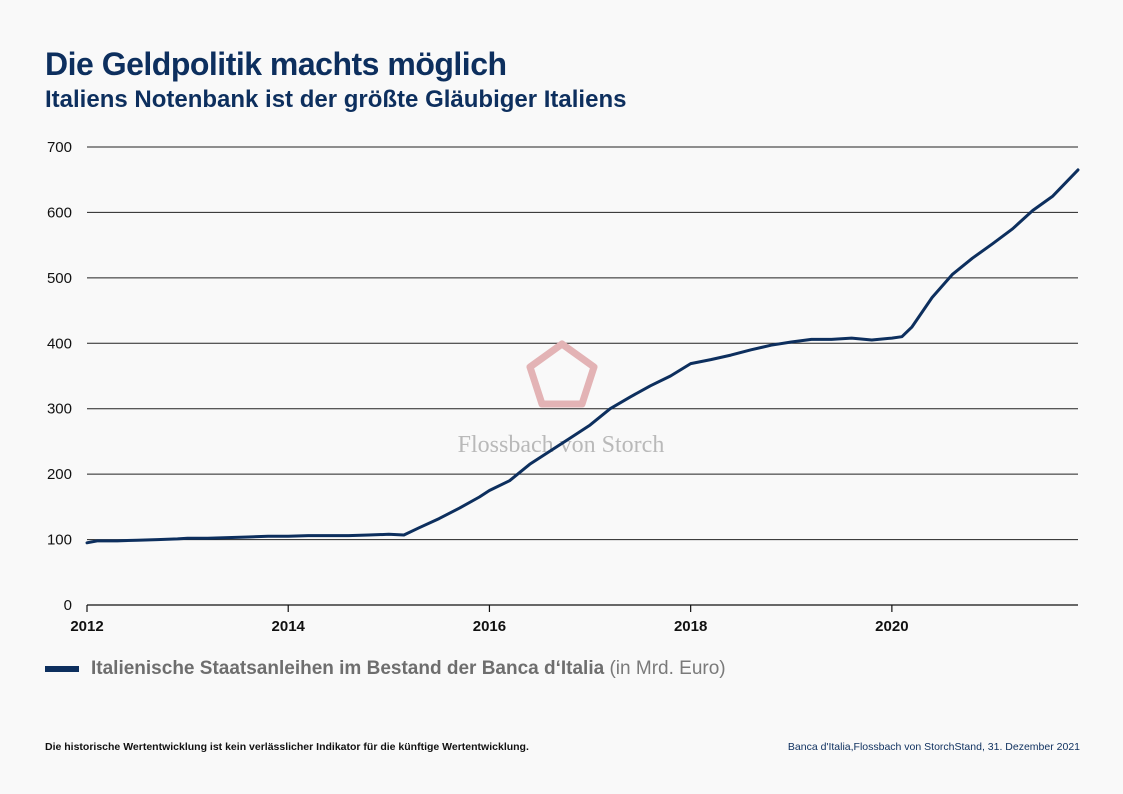  Describe the element at coordinates (59, 212) in the screenshot. I see `y-tick-label: 600` at that location.